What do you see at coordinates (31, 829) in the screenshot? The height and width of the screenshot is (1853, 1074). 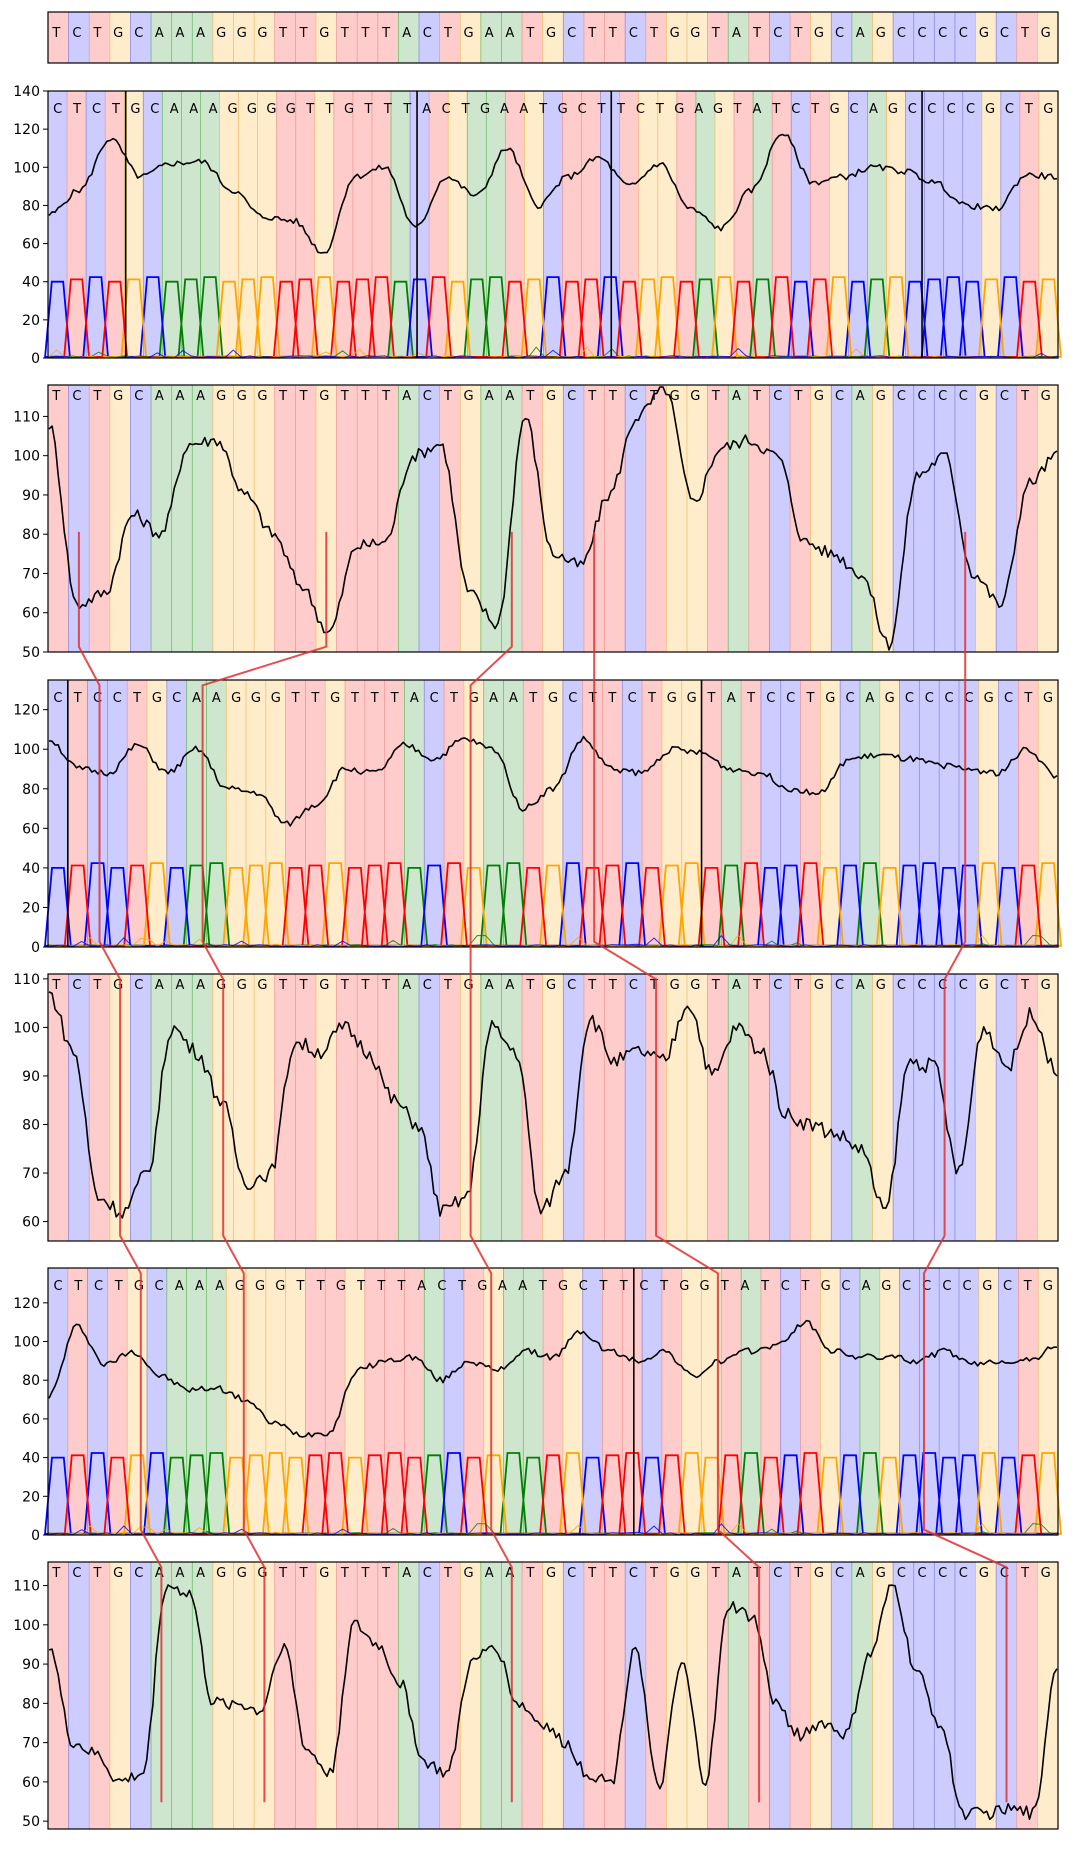 I see `y-tick-label: 60` at bounding box center [31, 829].